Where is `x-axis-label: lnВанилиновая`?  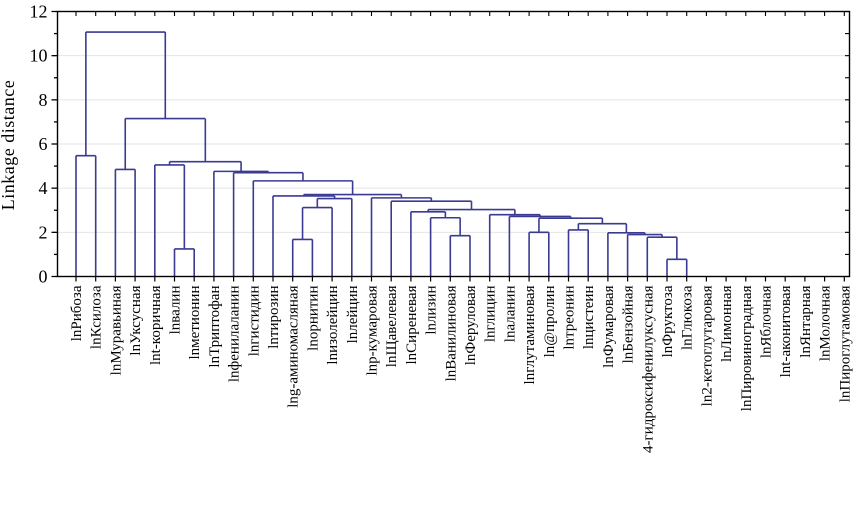 x-axis-label: lnВанилиновая is located at coordinates (451, 333).